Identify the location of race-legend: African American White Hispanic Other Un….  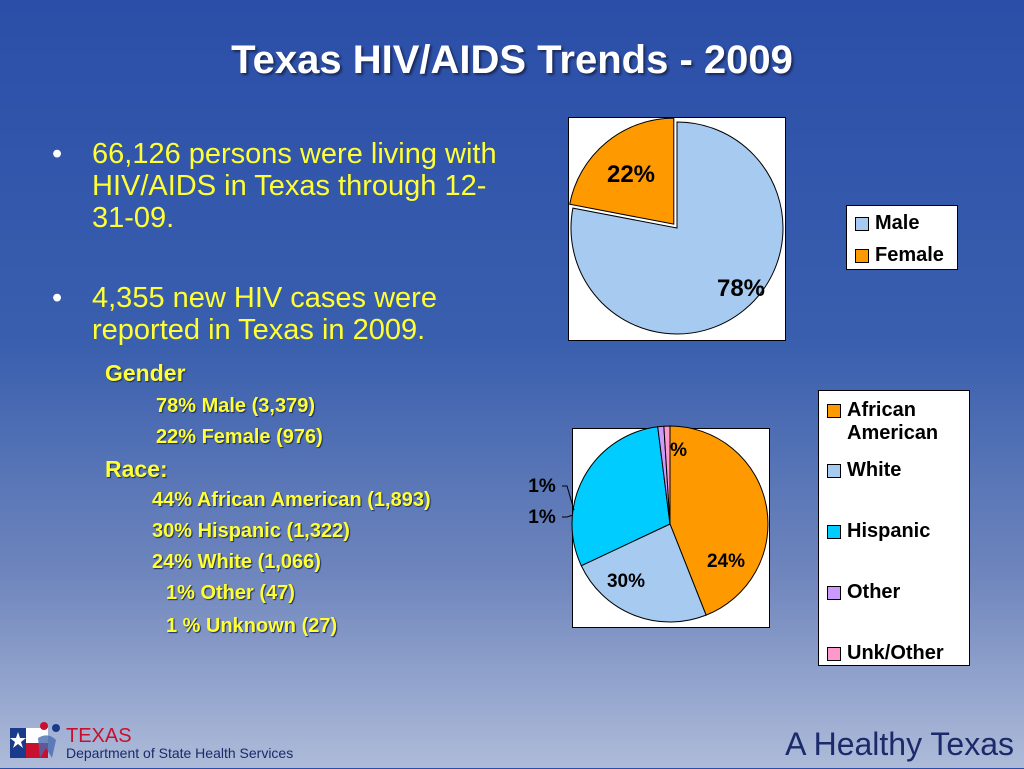
(894, 528).